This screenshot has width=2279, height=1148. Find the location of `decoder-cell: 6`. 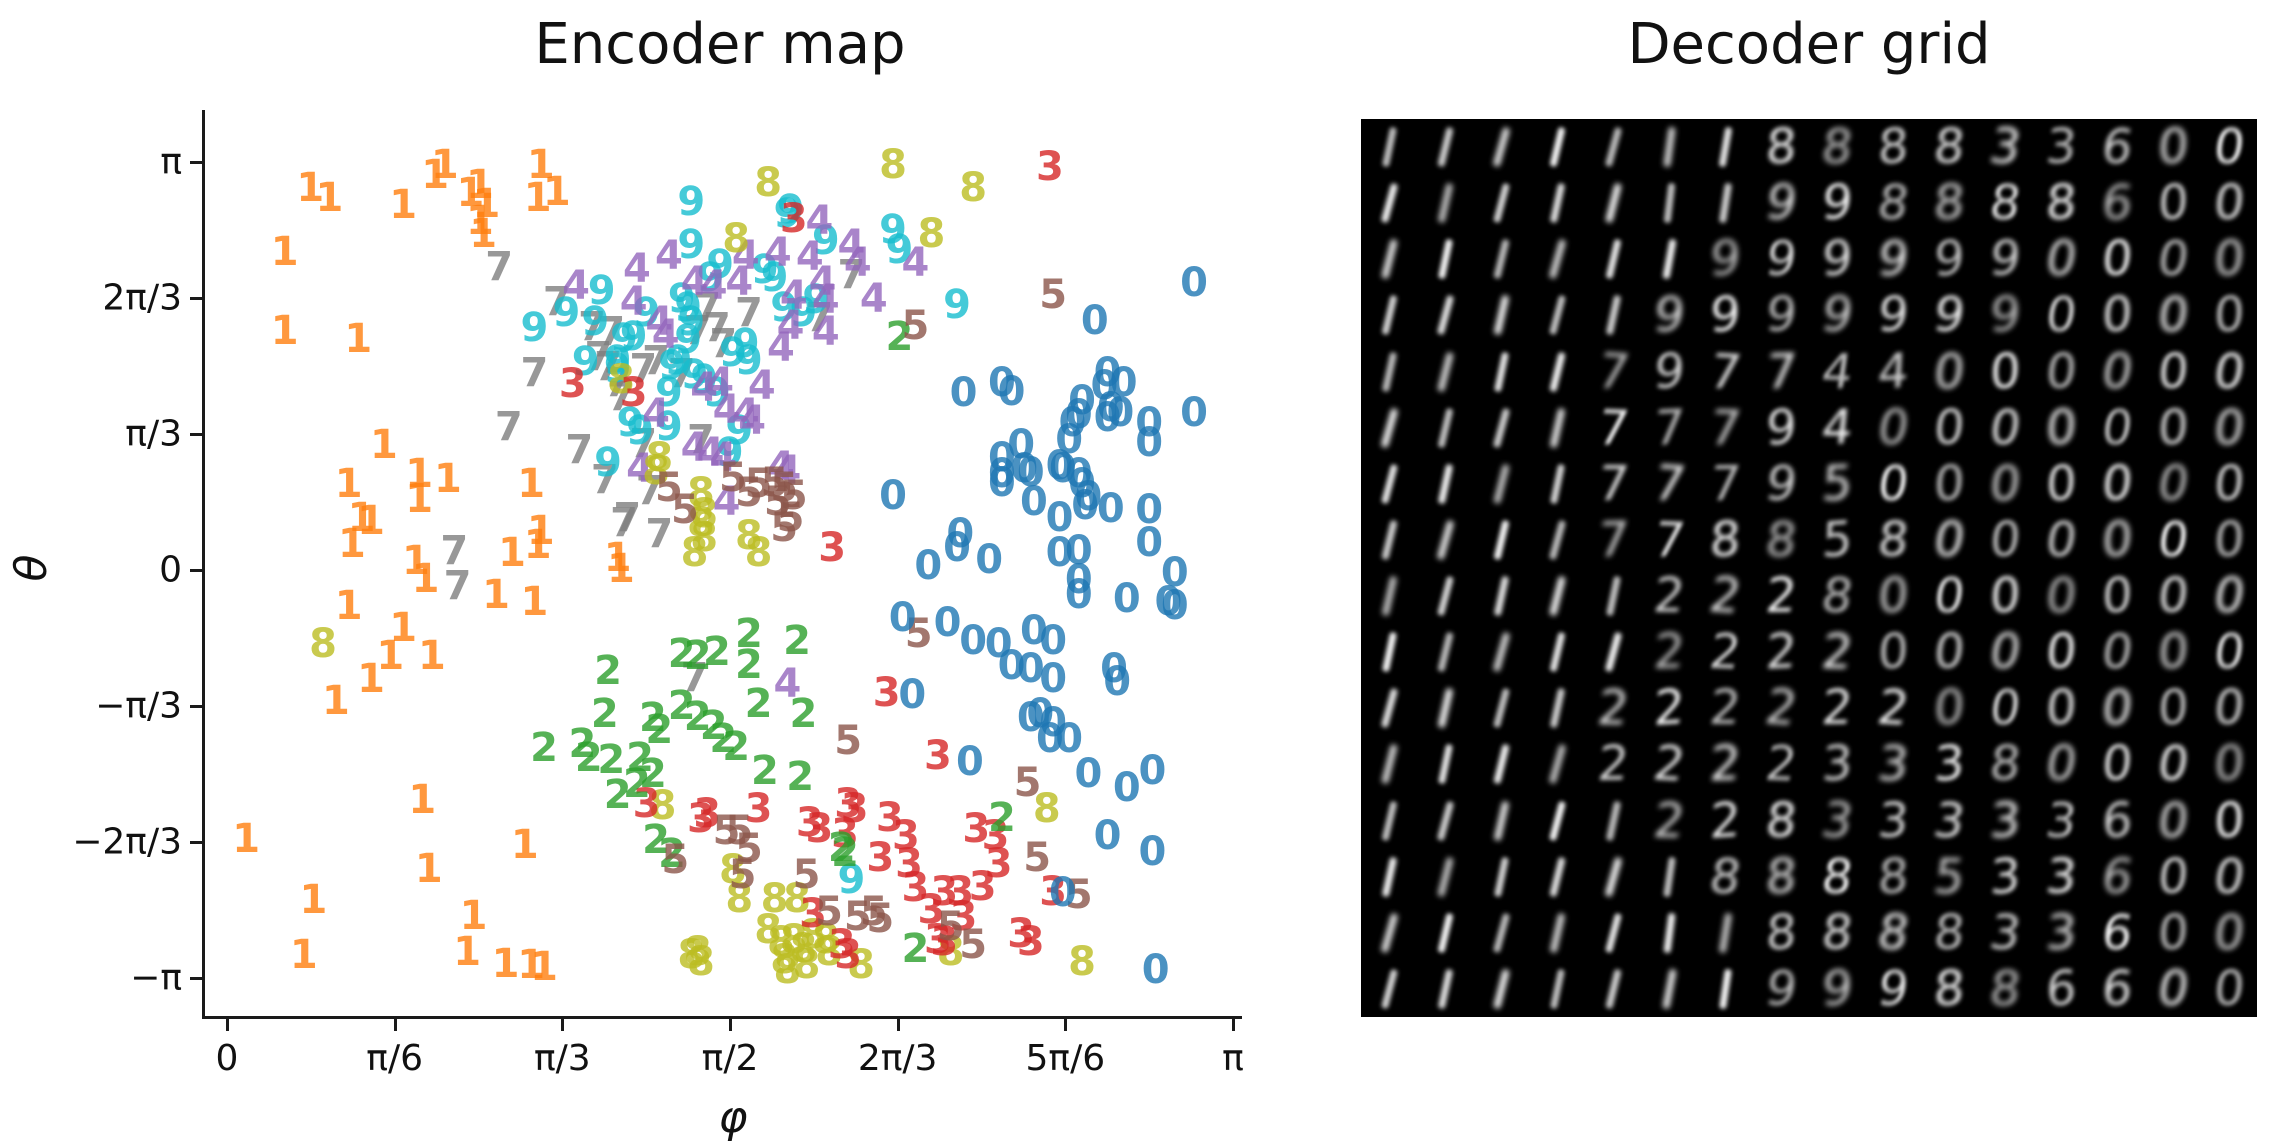

decoder-cell: 6 is located at coordinates (2117, 932).